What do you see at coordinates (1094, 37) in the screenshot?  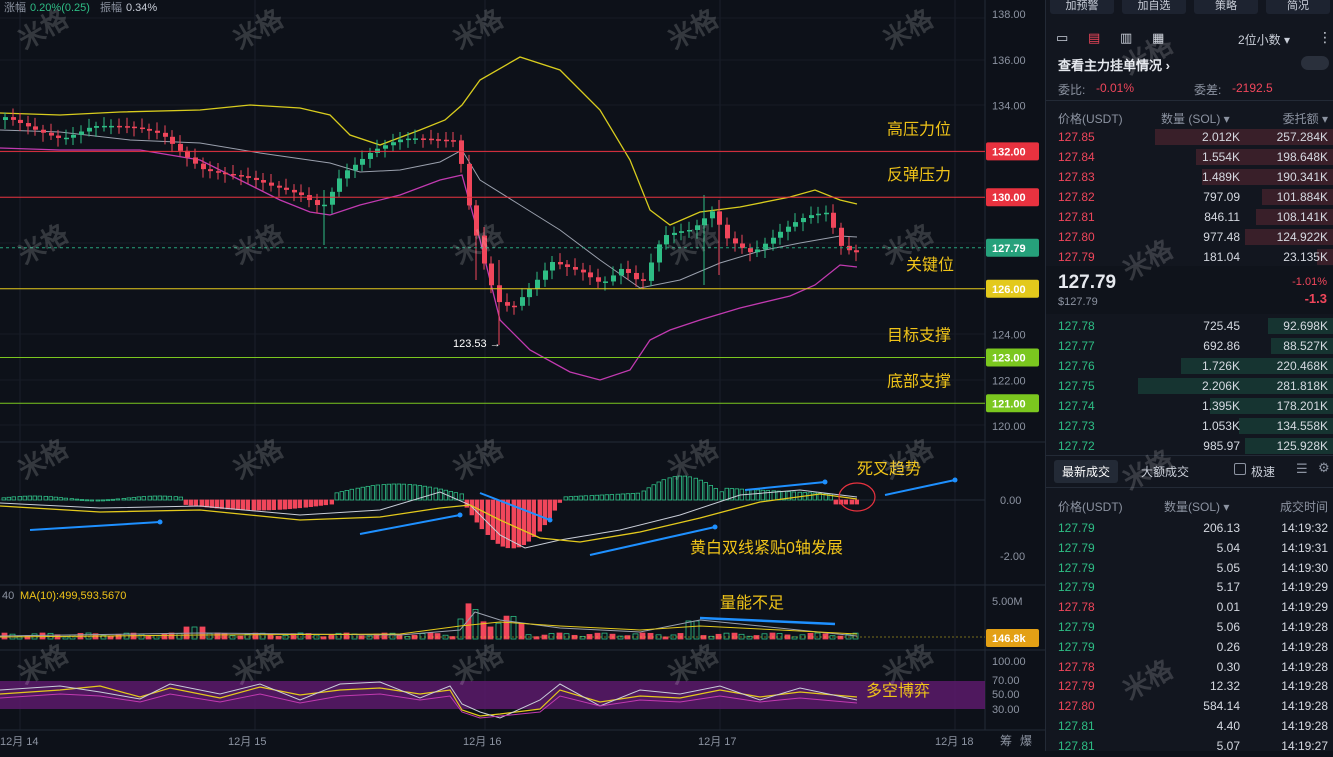 I see `book-view-icon: ▤` at bounding box center [1094, 37].